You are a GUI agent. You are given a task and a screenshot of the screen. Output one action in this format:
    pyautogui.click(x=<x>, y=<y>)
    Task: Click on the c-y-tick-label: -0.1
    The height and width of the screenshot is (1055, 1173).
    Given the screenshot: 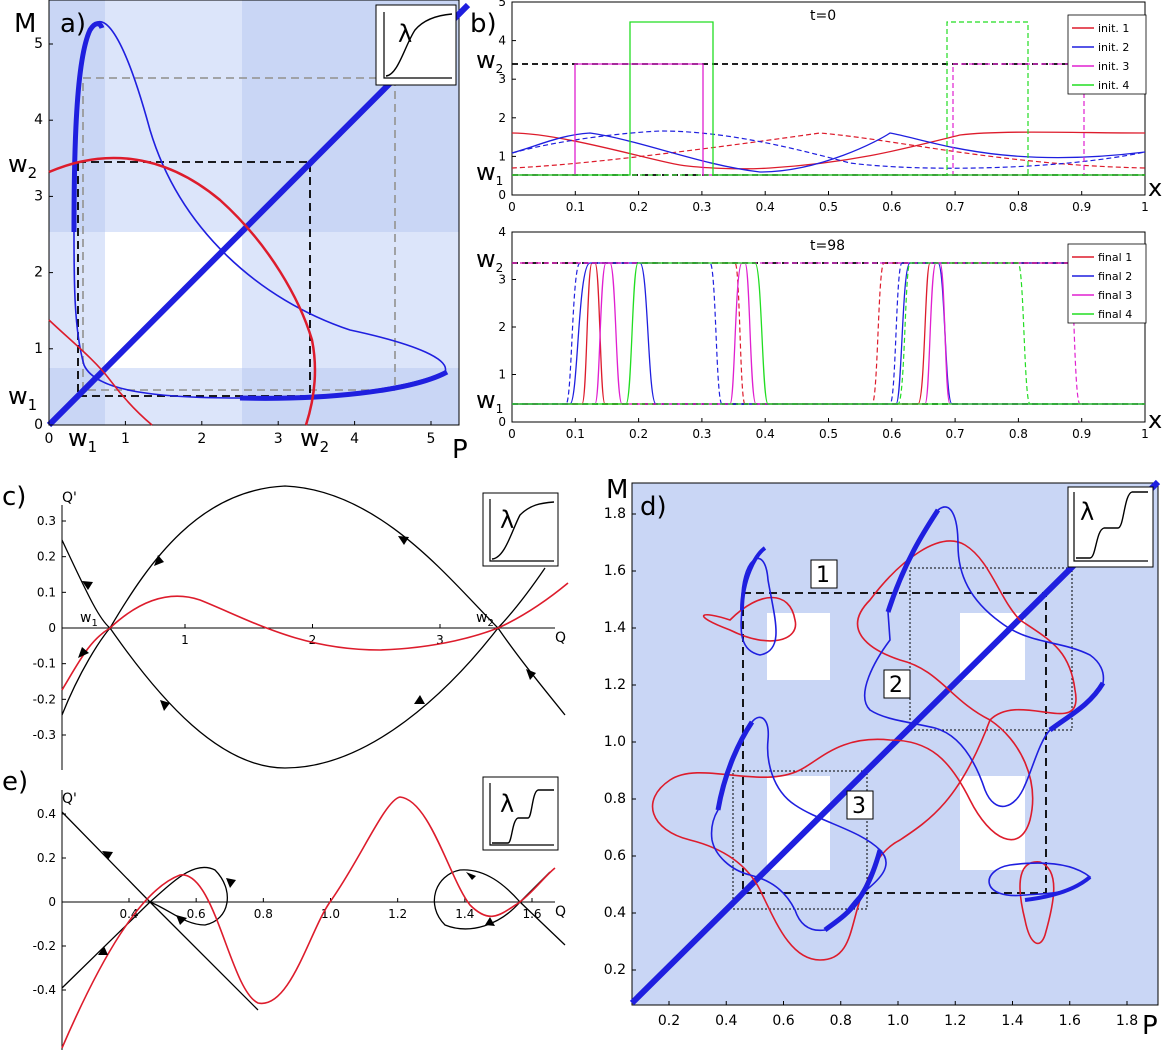 What is the action you would take?
    pyautogui.click(x=44, y=664)
    